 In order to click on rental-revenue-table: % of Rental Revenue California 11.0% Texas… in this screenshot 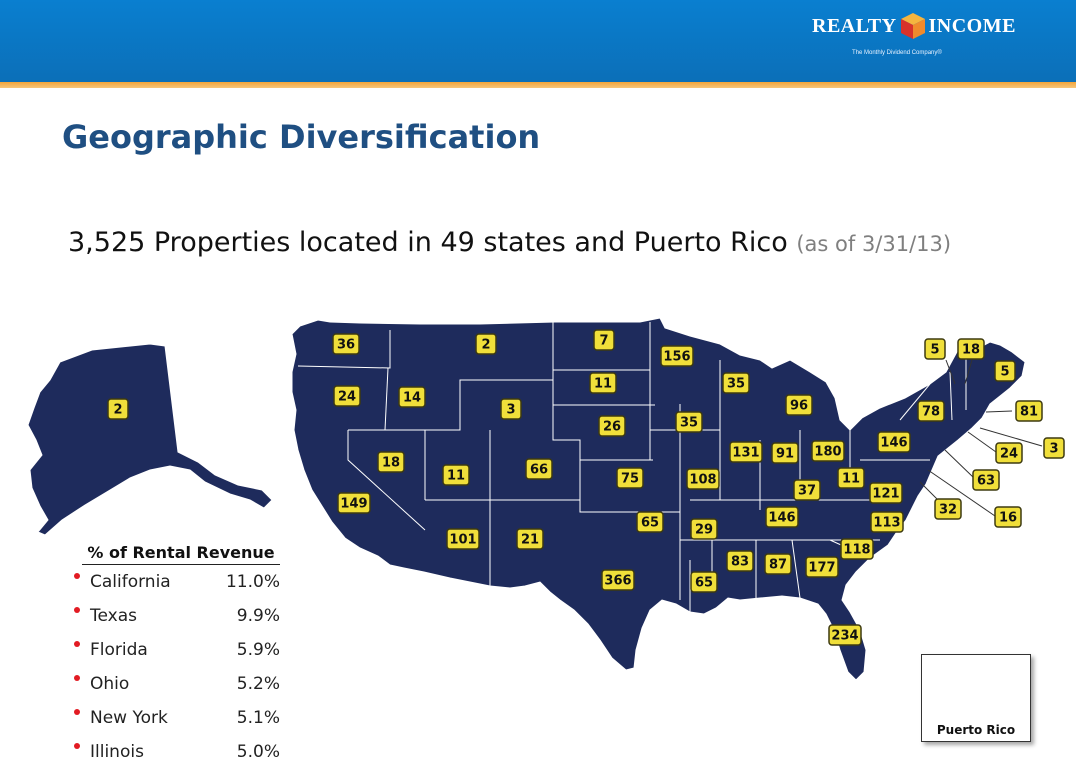, I will do `click(175, 656)`.